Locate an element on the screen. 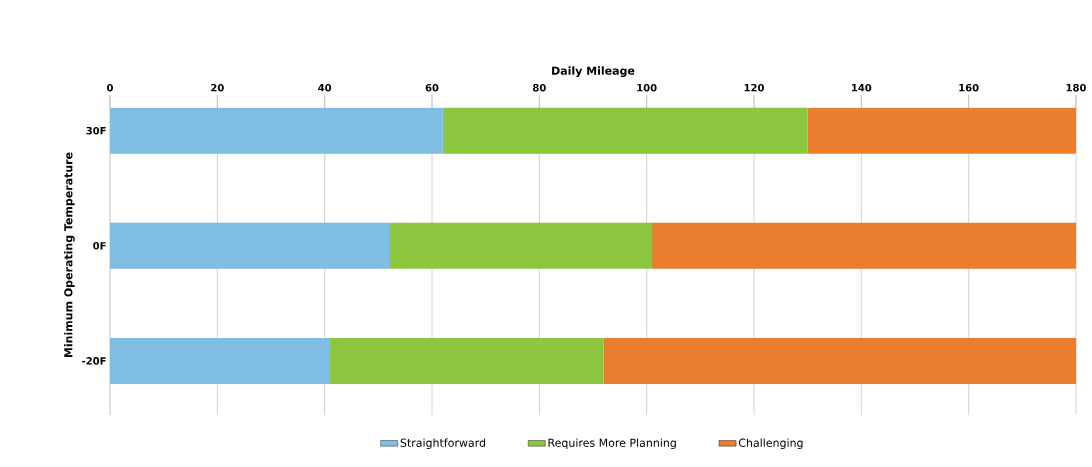  x-tick-label: 20 is located at coordinates (217, 87).